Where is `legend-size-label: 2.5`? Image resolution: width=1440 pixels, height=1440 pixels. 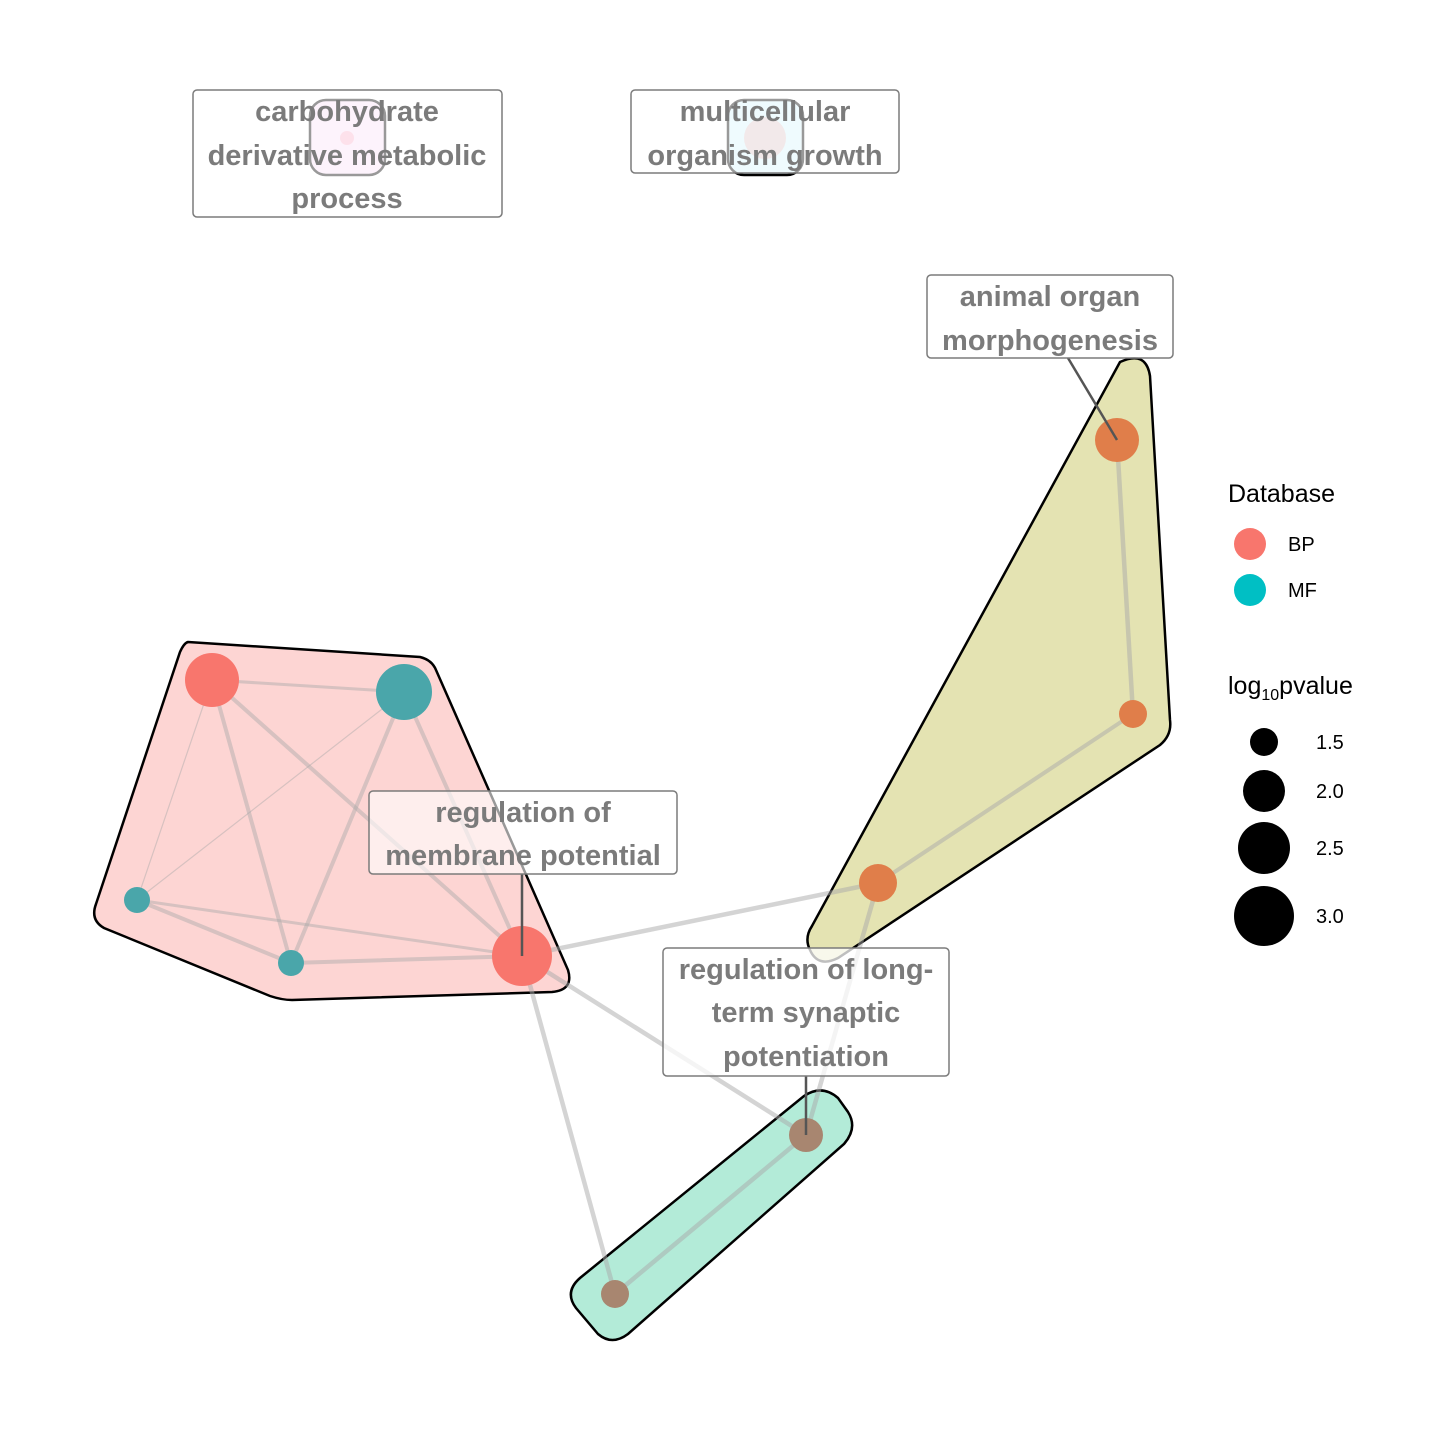
legend-size-label: 2.5 is located at coordinates (1330, 849).